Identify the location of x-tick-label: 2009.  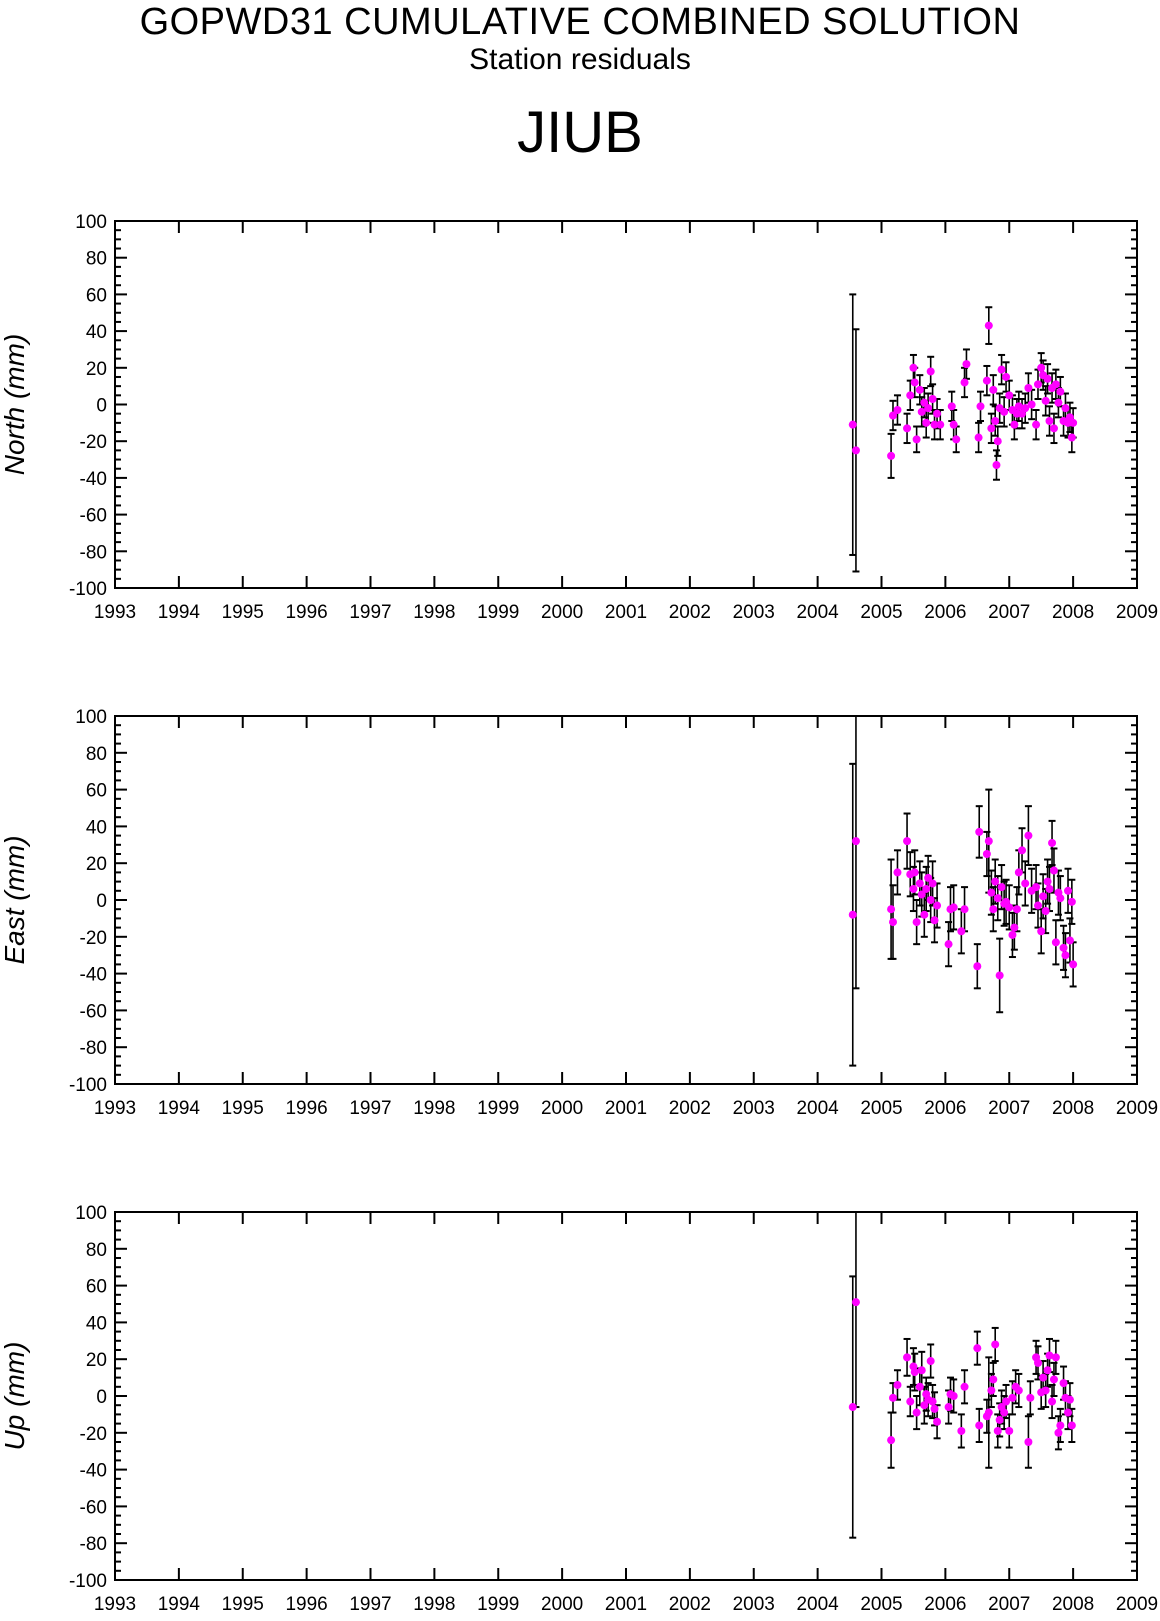
(1137, 1604).